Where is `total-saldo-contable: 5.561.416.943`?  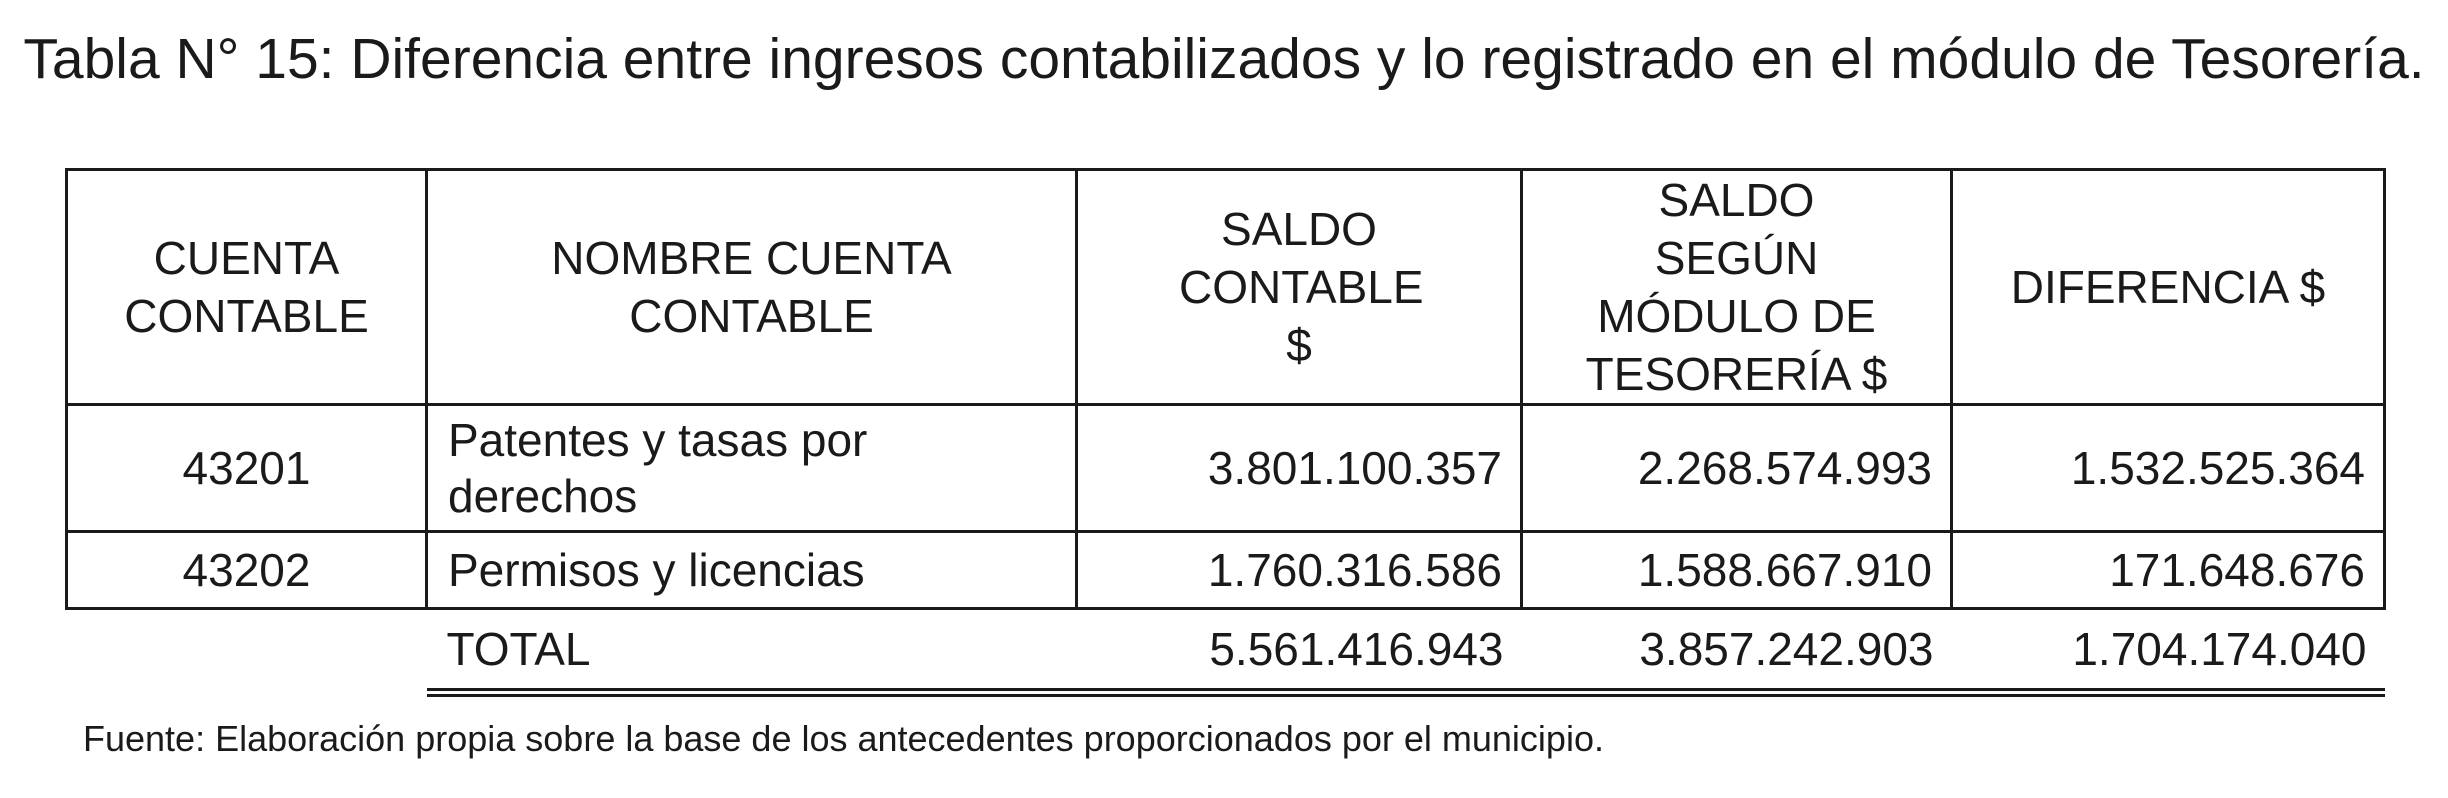
total-saldo-contable: 5.561.416.943 is located at coordinates (1299, 652).